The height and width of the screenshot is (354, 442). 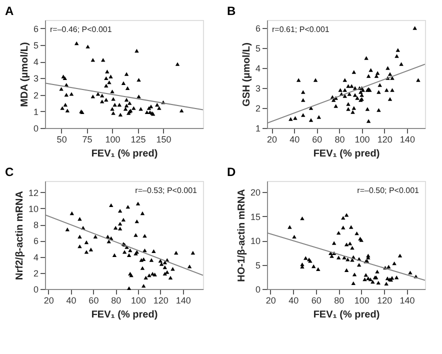 What do you see at coordinates (388, 190) in the screenshot?
I see `annotation: r=–0.50; P<0.001` at bounding box center [388, 190].